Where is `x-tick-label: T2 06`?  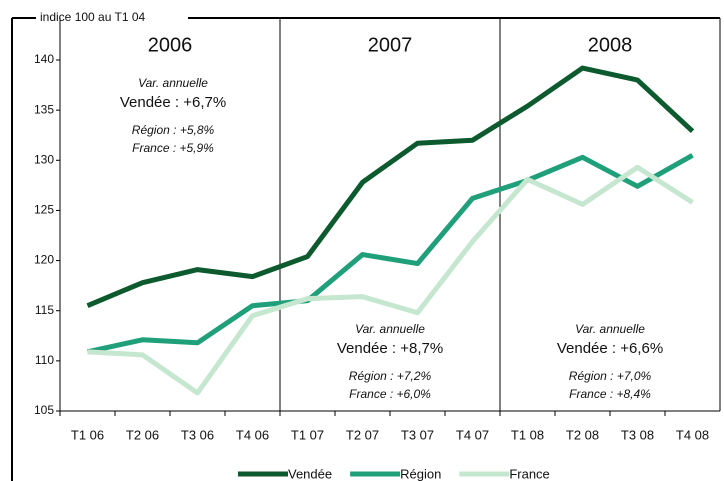
x-tick-label: T2 06 is located at coordinates (142, 434).